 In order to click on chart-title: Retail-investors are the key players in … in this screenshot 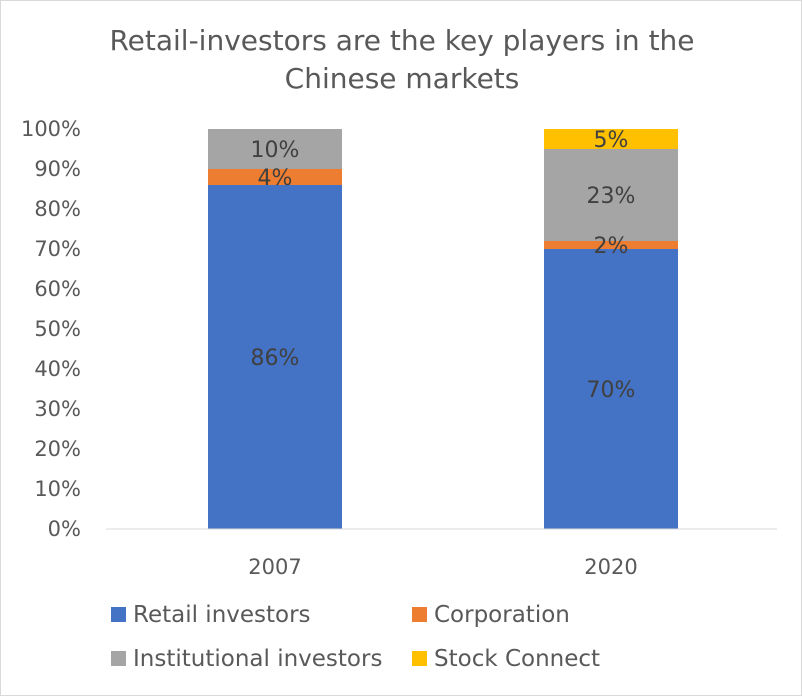, I will do `click(401, 59)`.